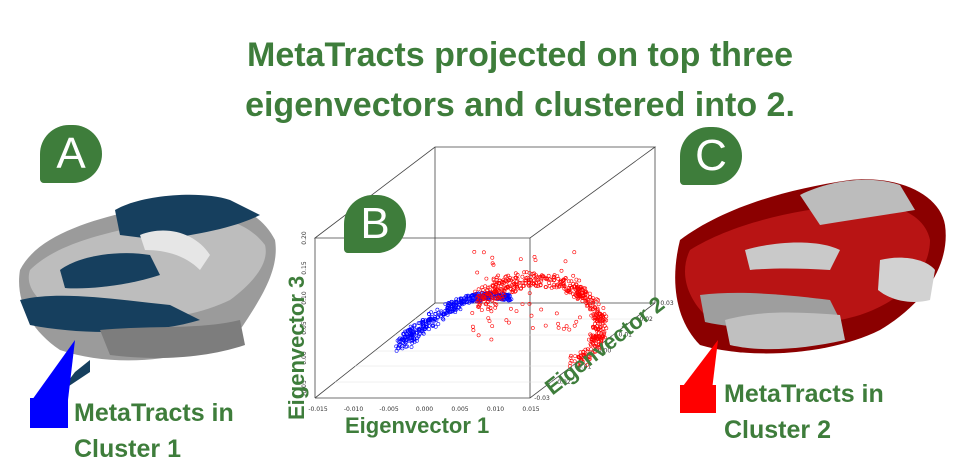  Describe the element at coordinates (389, 409) in the screenshot. I see `x-tick-label: -0.005` at that location.